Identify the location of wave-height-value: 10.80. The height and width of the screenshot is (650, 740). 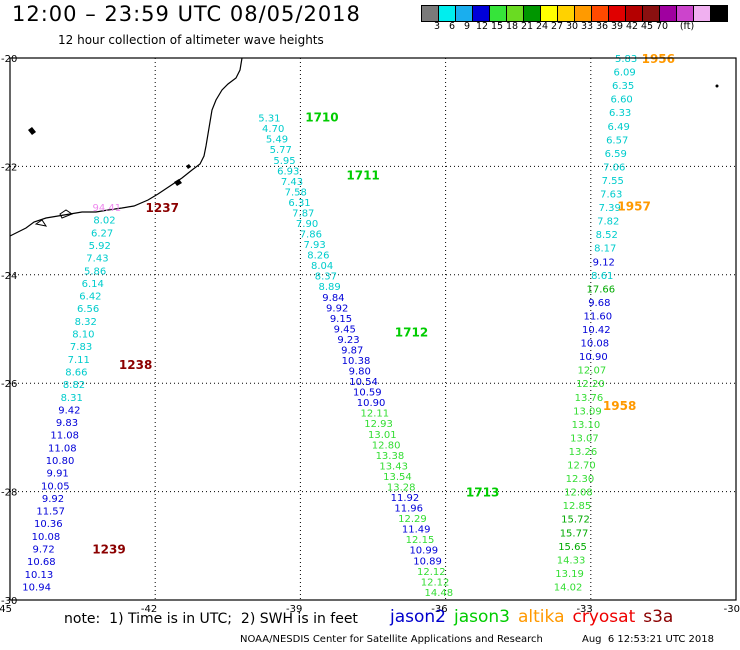
(60, 461).